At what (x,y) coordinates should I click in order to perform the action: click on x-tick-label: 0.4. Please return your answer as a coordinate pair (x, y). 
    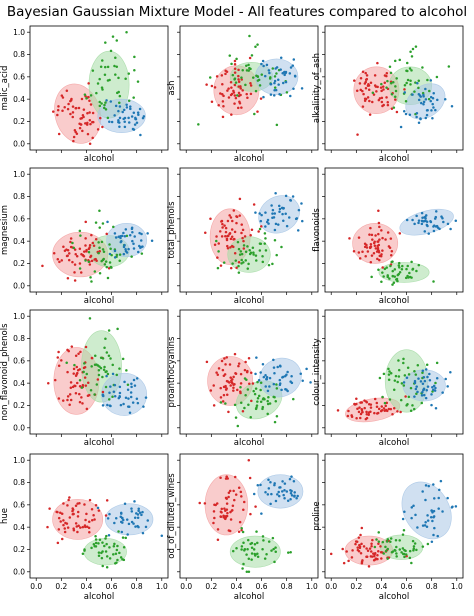
    Looking at the image, I should click on (236, 586).